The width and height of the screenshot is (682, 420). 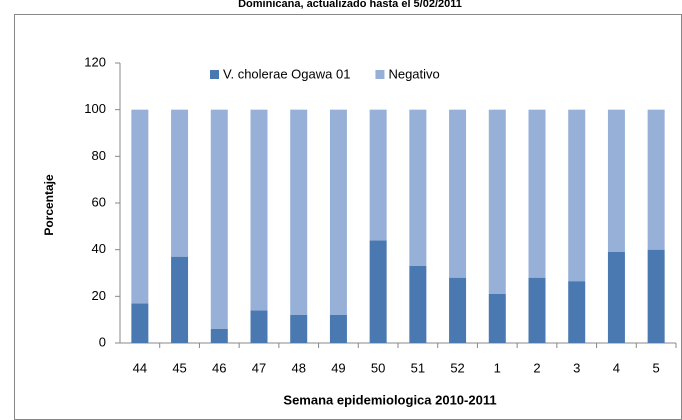 I want to click on x-tick-label: 51, so click(x=418, y=367).